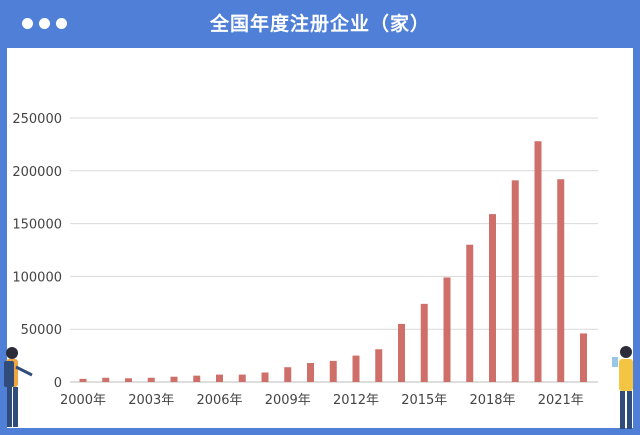 Image resolution: width=640 pixels, height=435 pixels. I want to click on y-tick-label: 250000, so click(37, 119).